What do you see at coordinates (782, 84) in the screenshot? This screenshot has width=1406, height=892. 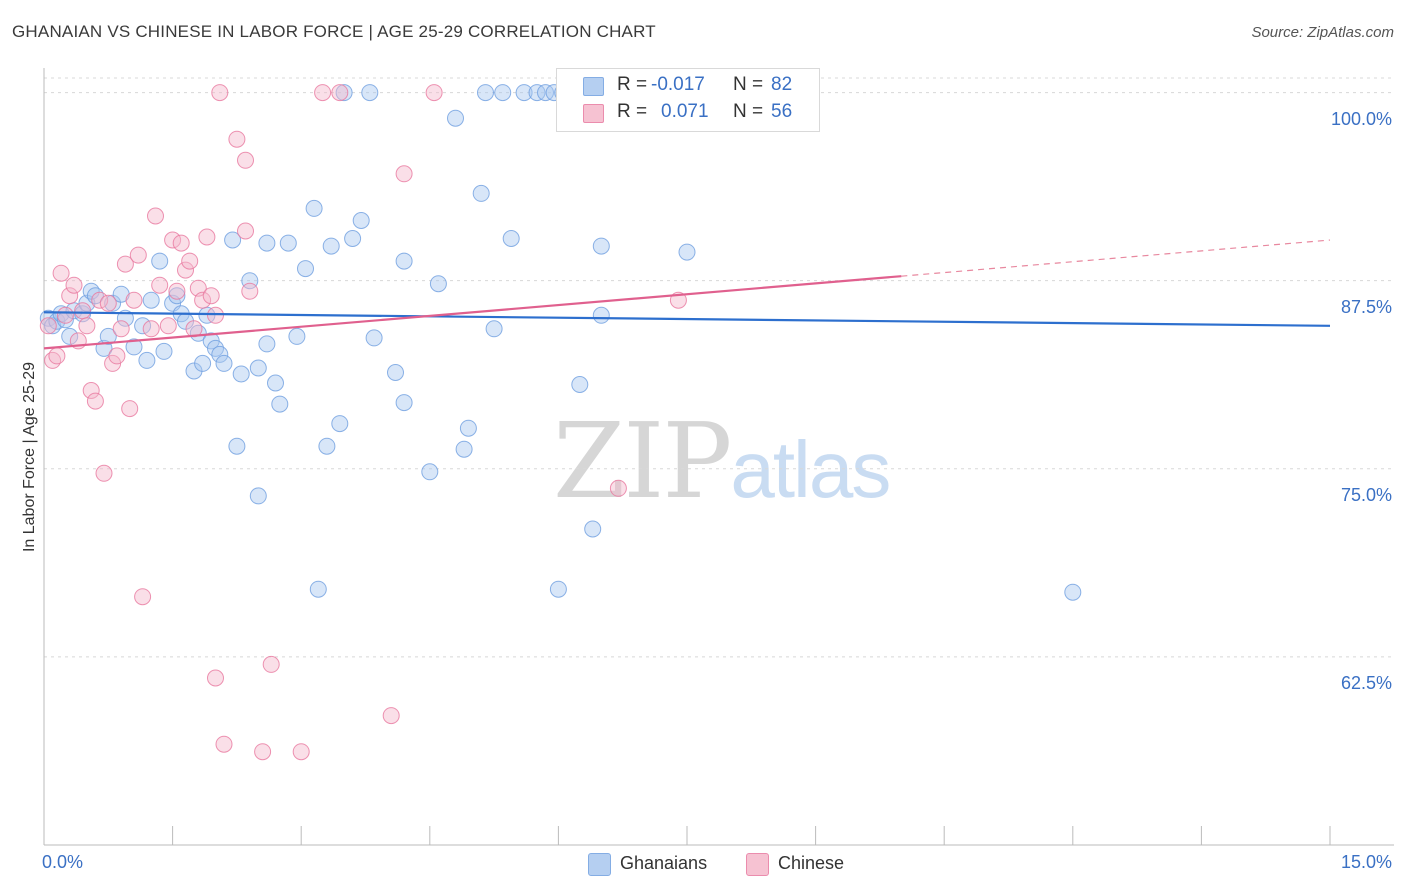 I see `n-value: 82` at bounding box center [782, 84].